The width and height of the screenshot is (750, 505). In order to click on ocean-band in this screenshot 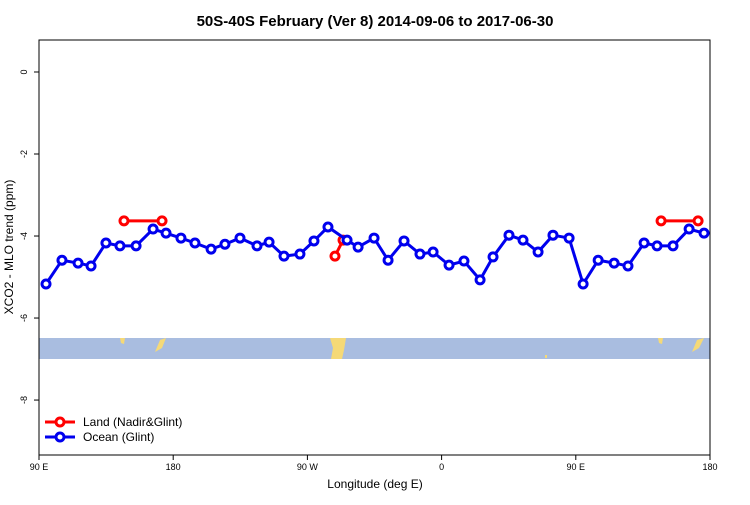, I will do `click(374, 348)`.